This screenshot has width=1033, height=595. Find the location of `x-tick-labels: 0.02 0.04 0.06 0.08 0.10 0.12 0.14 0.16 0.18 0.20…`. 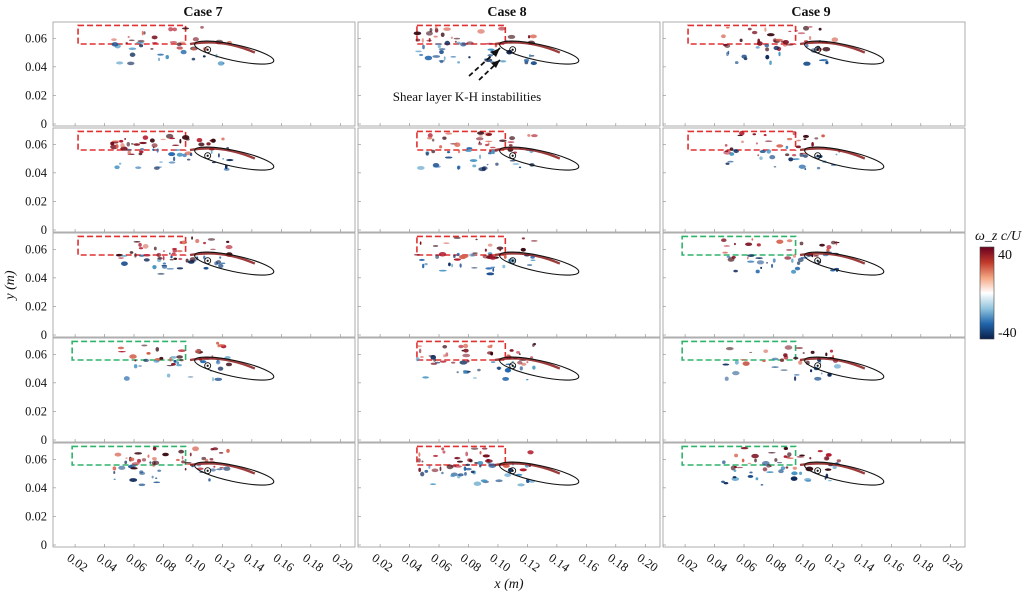

x-tick-labels: 0.02 0.04 0.06 0.08 0.10 0.12 0.14 0.16 0.18 0.20… is located at coordinates (514, 563).